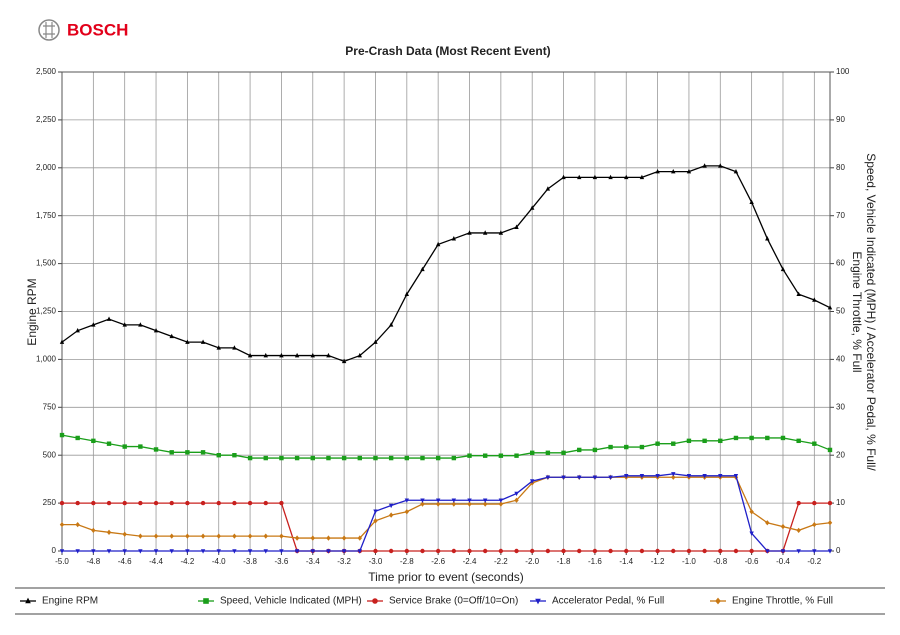 Image resolution: width=900 pixels, height=635 pixels. What do you see at coordinates (46, 359) in the screenshot?
I see `y-tick-label: 1,000` at bounding box center [46, 359].